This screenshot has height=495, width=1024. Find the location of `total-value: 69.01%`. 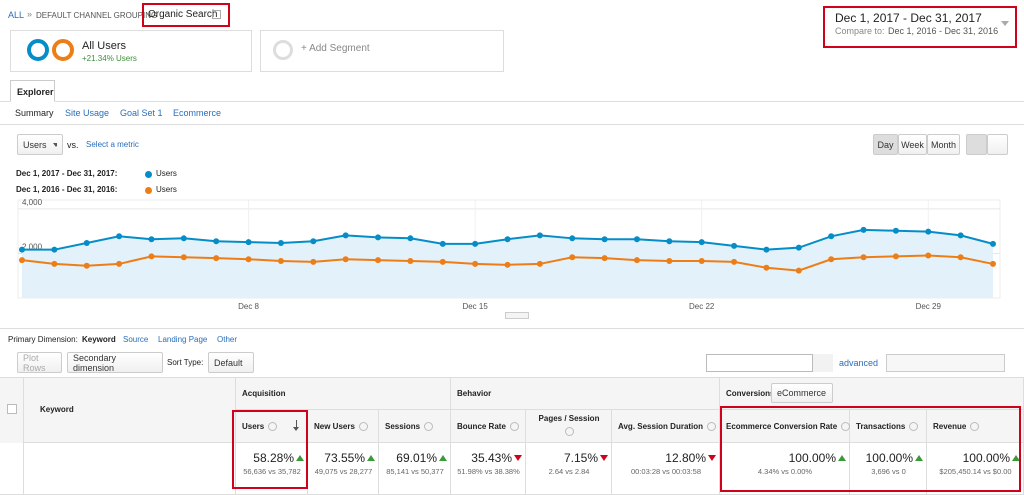

total-value: 69.01% is located at coordinates (416, 458).